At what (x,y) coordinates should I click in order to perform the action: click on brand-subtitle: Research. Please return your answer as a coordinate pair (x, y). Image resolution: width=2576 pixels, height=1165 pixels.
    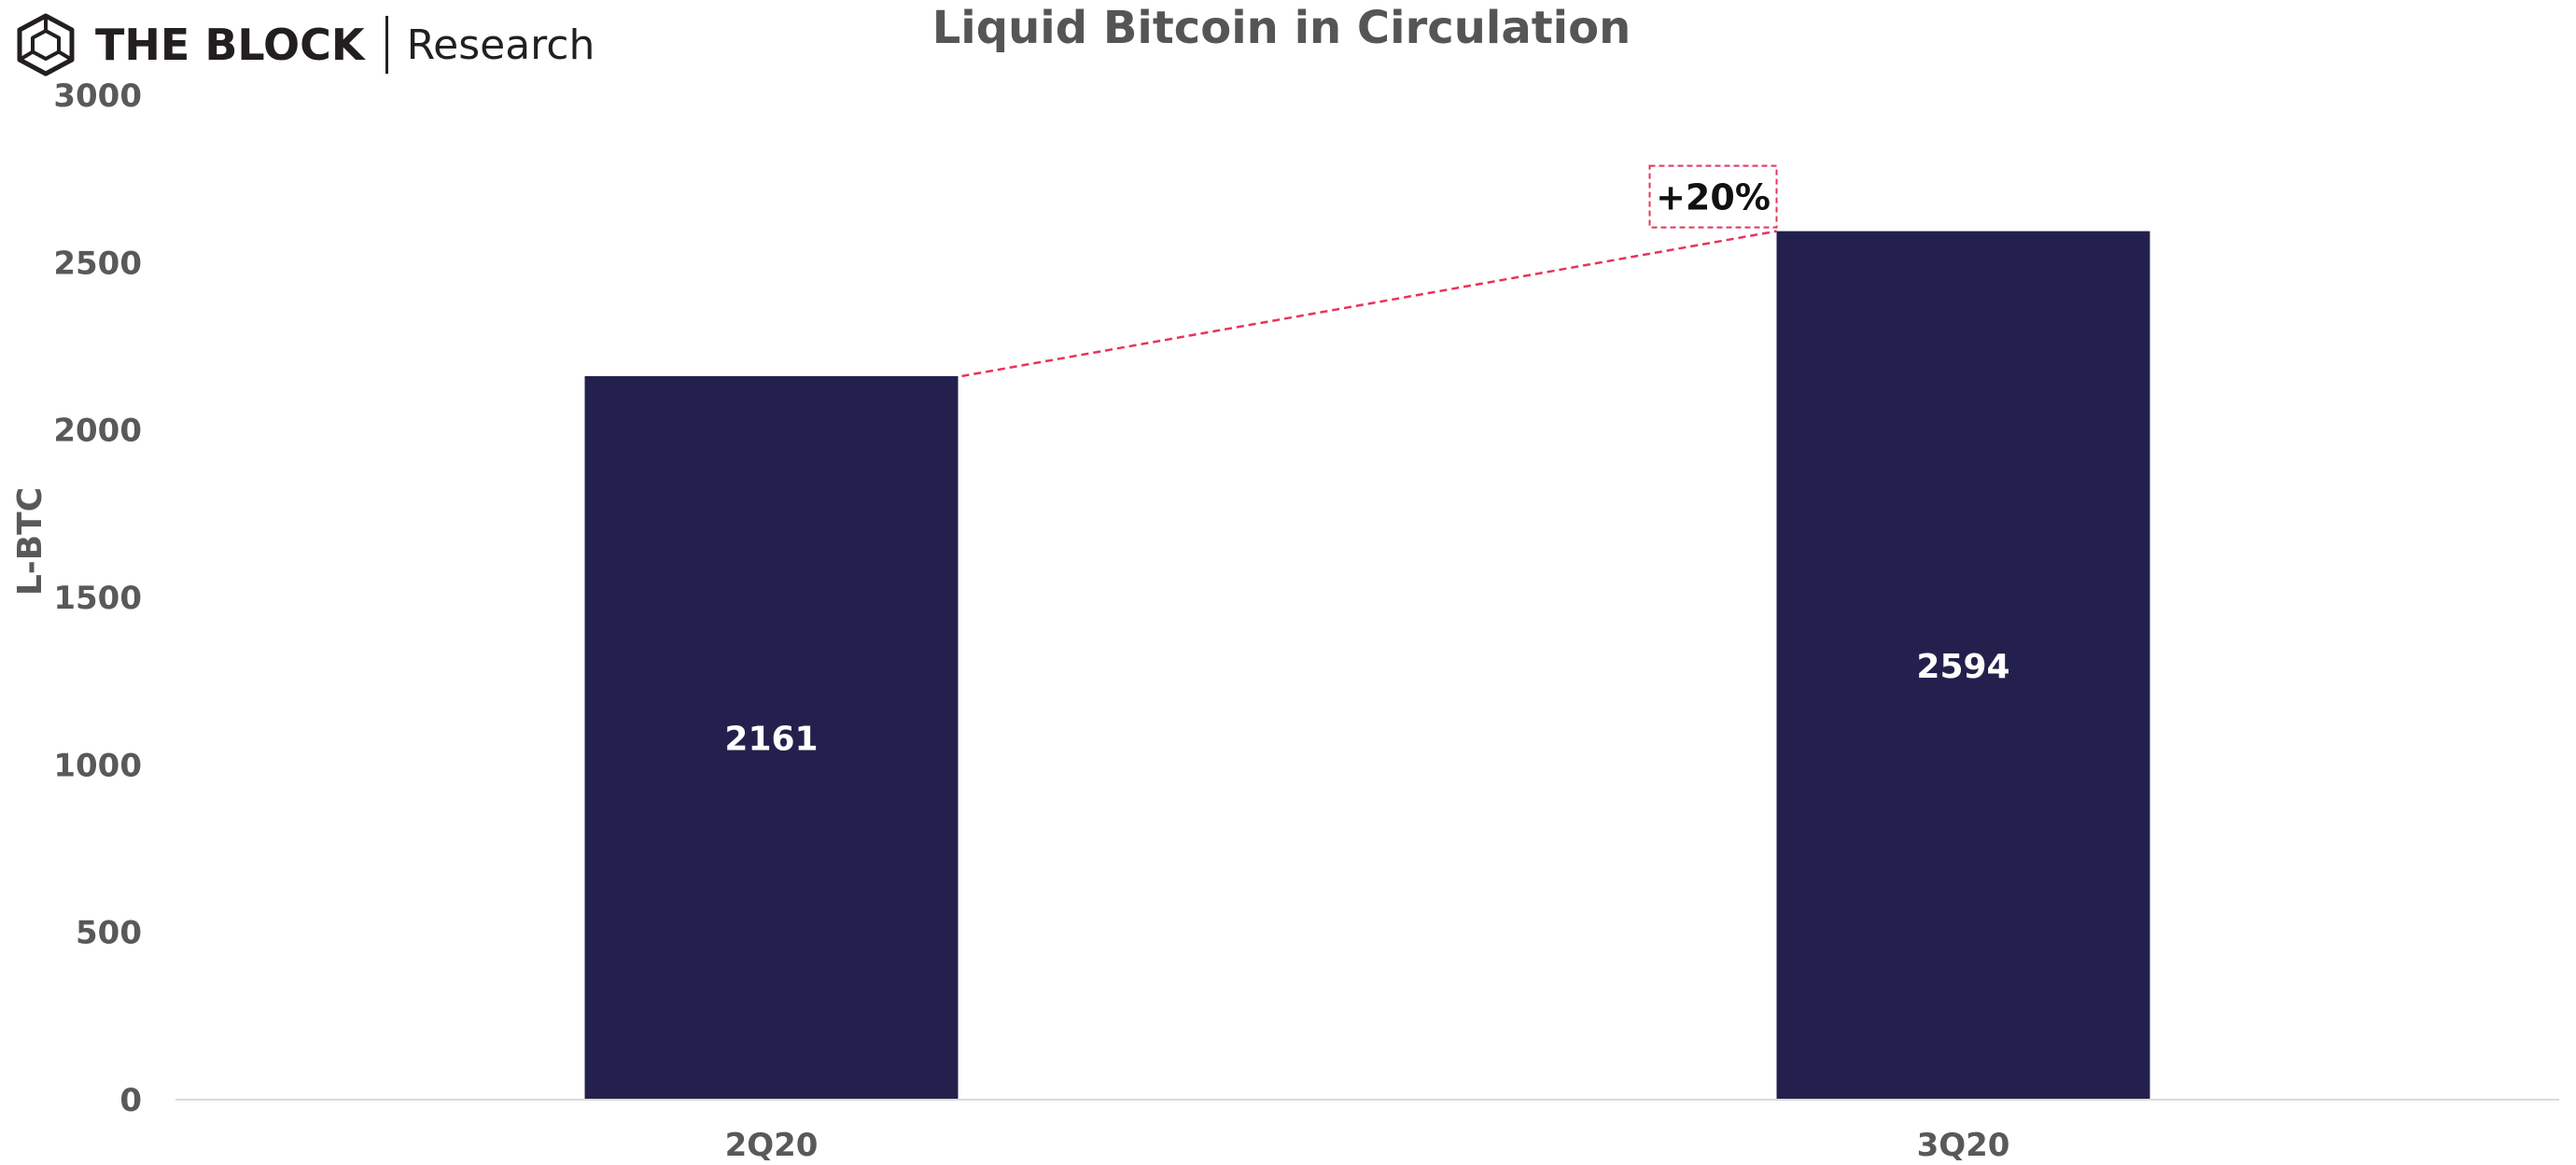
    Looking at the image, I should click on (500, 45).